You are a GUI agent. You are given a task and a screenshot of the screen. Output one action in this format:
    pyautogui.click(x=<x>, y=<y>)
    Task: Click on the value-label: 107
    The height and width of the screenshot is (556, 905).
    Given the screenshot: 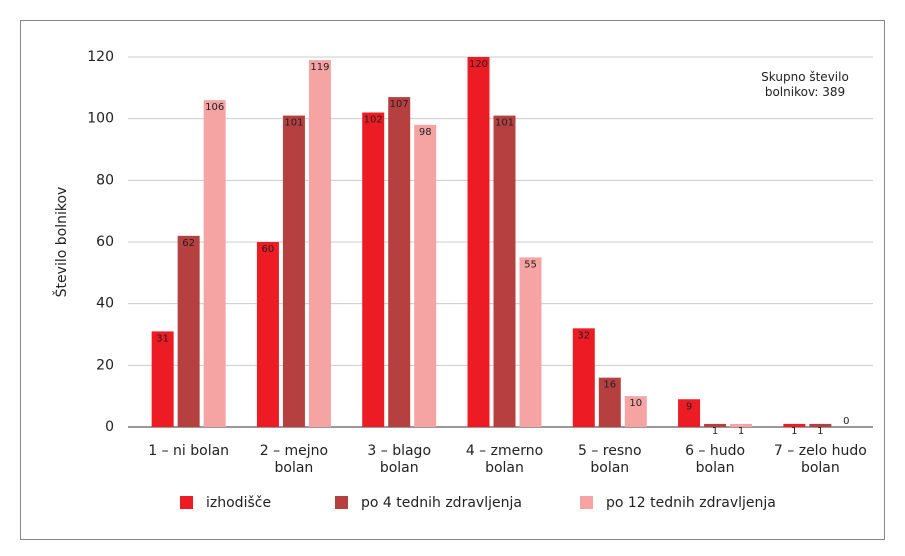 What is the action you would take?
    pyautogui.click(x=399, y=104)
    